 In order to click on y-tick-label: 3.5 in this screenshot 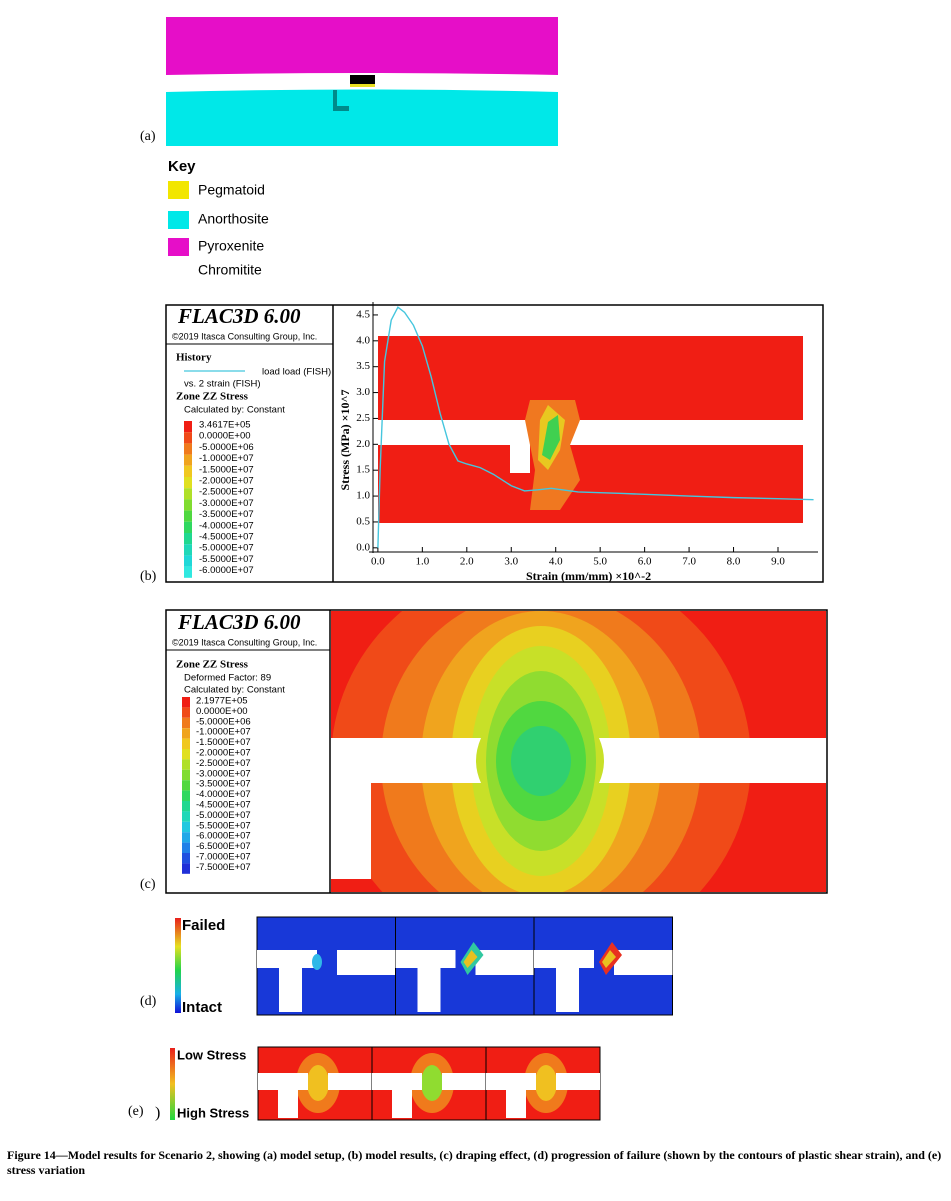, I will do `click(363, 366)`.